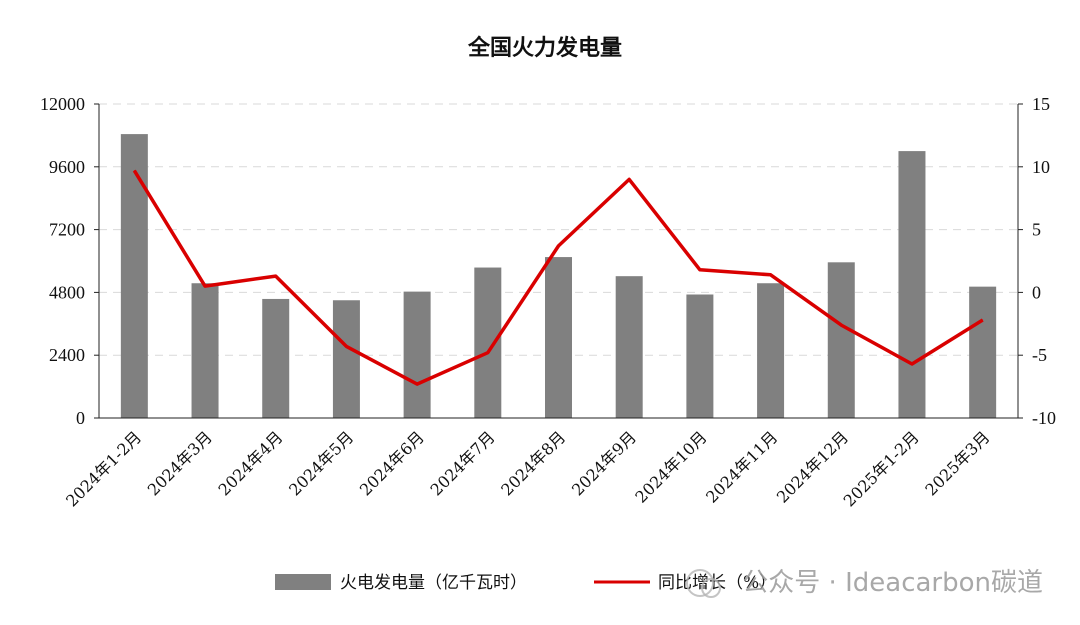 The image size is (1080, 625). Describe the element at coordinates (892, 583) in the screenshot. I see `watermark-text: 公众号 · Ideacarbon碳道` at that location.